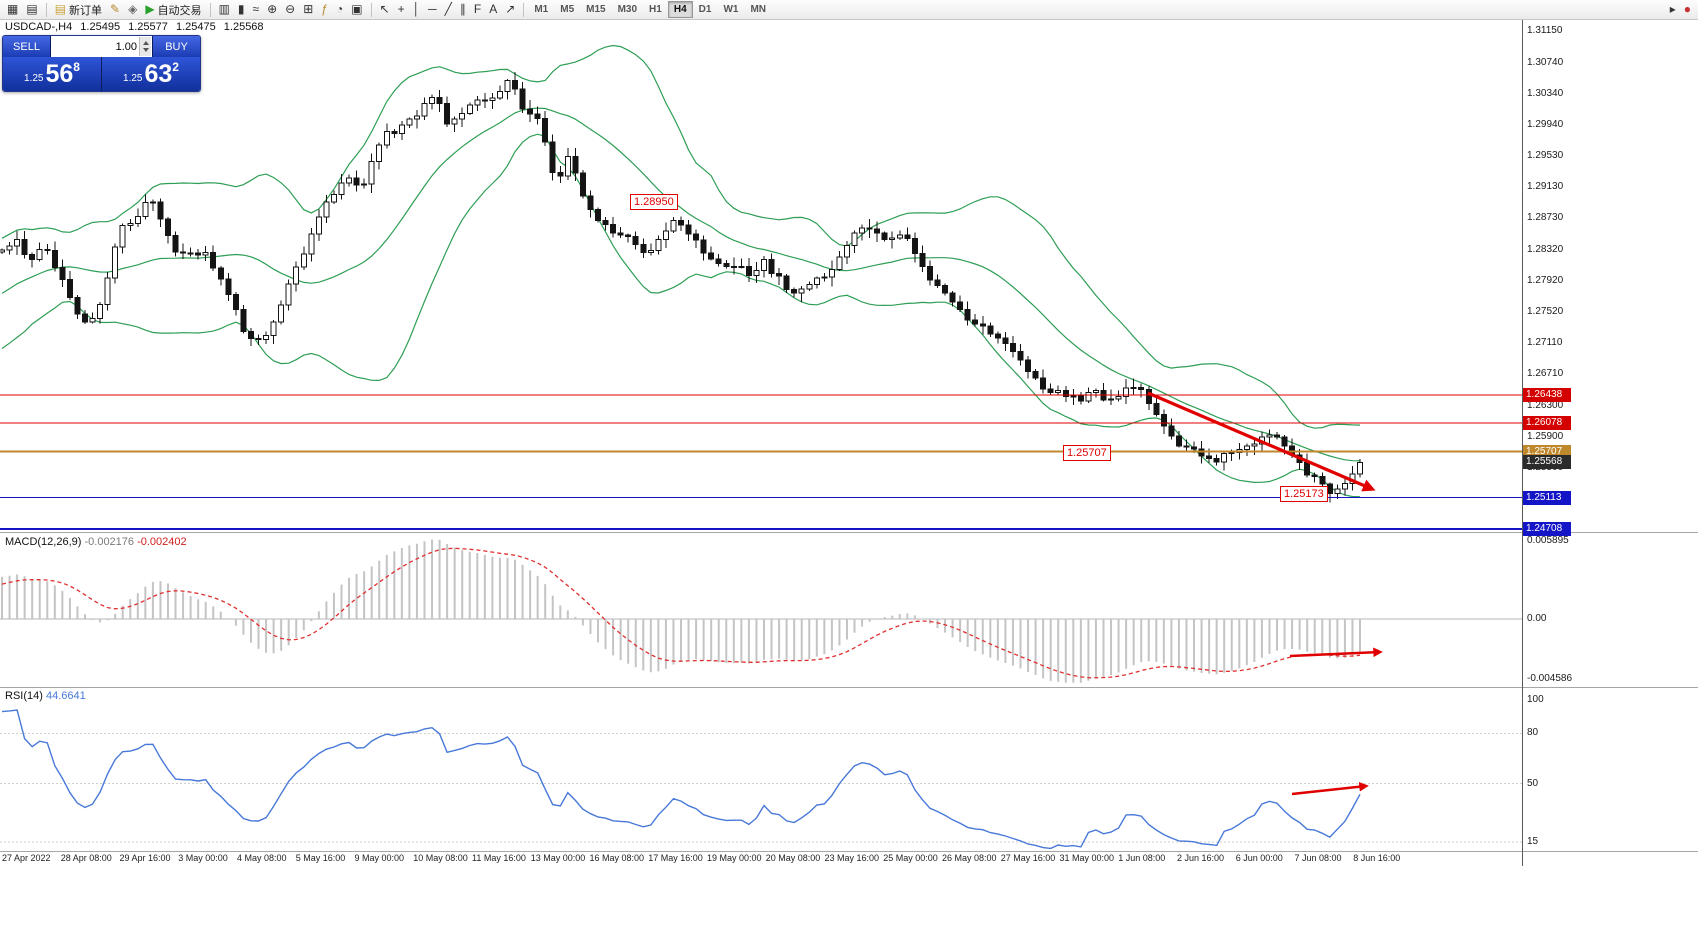 This screenshot has height=937, width=1698. I want to click on new-order-label: 新订单, so click(86, 10).